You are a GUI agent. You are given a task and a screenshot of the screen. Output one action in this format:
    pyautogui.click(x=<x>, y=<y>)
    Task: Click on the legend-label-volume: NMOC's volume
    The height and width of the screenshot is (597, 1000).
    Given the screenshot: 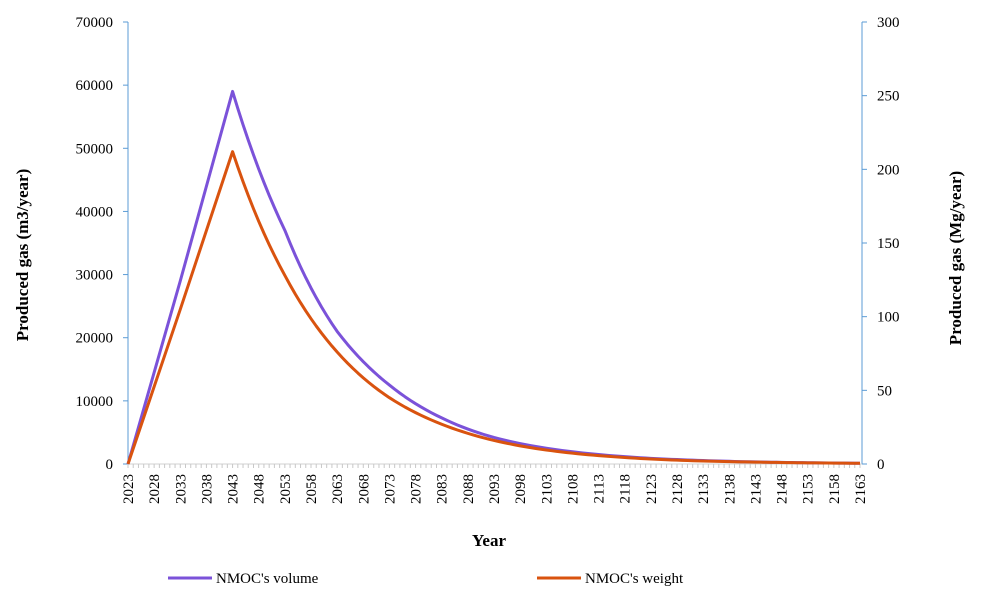 What is the action you would take?
    pyautogui.click(x=267, y=579)
    